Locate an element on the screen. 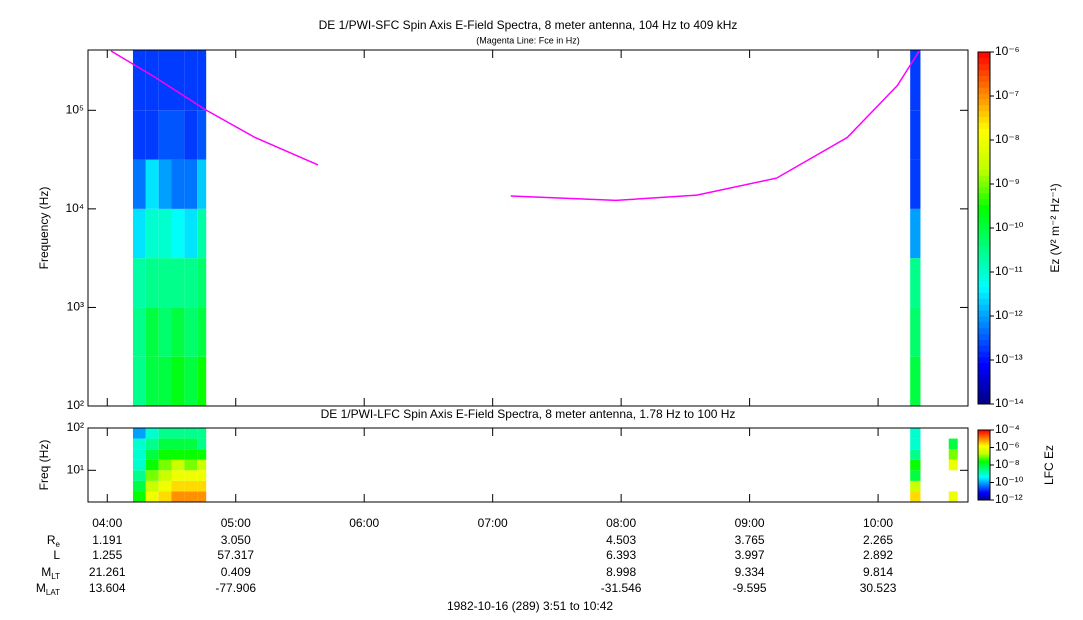  colorbar-tick-label: 10⁻¹⁴ is located at coordinates (1009, 403).